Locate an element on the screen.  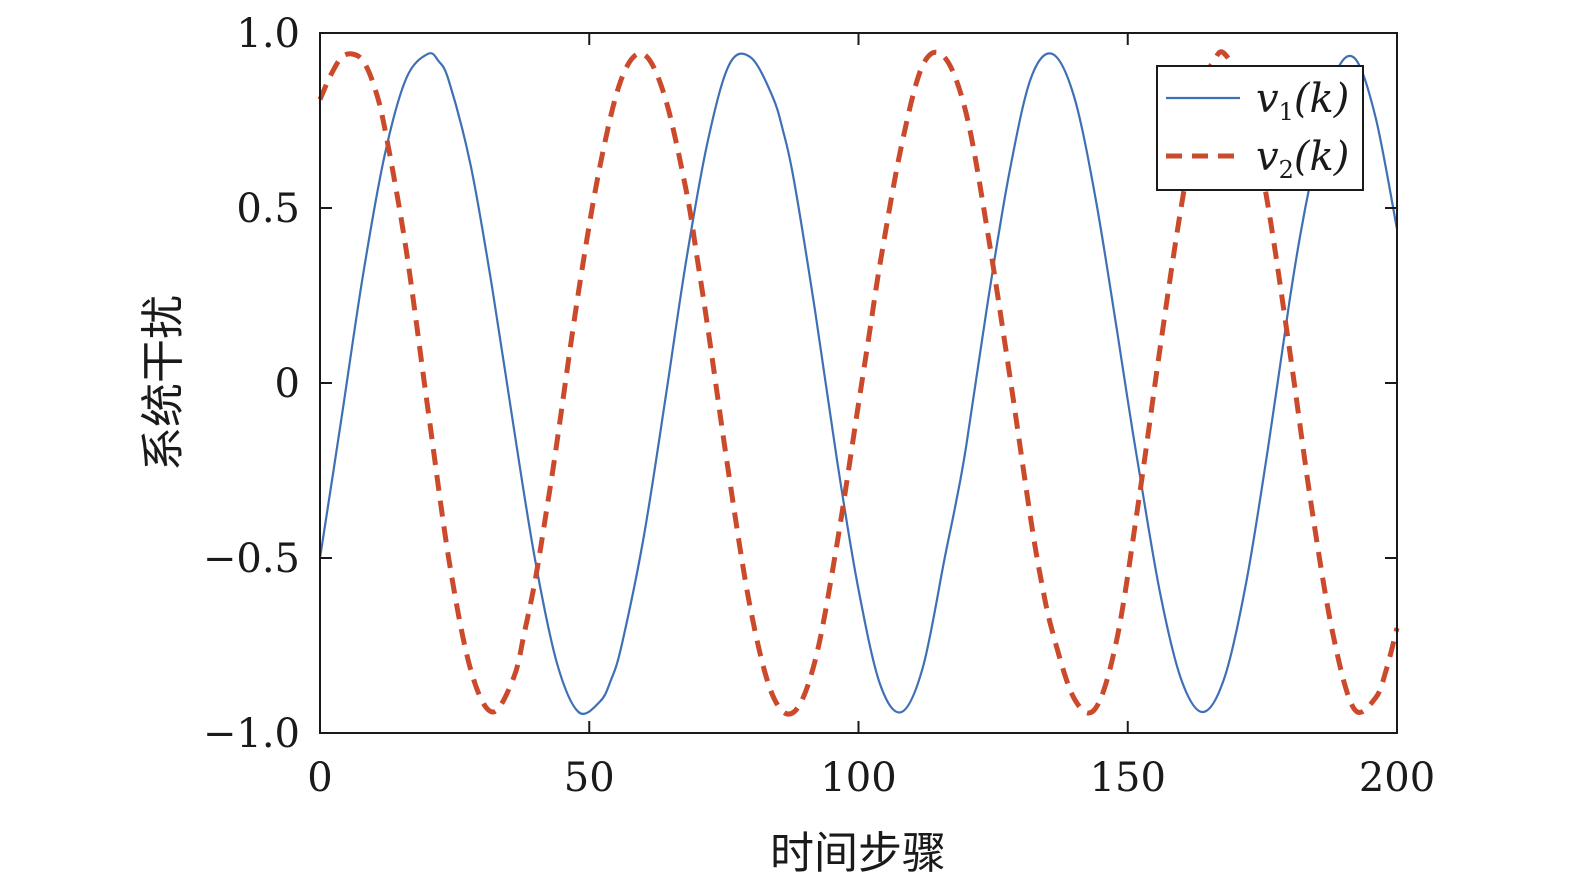
x-tick-label-3: 150 is located at coordinates (1128, 778).